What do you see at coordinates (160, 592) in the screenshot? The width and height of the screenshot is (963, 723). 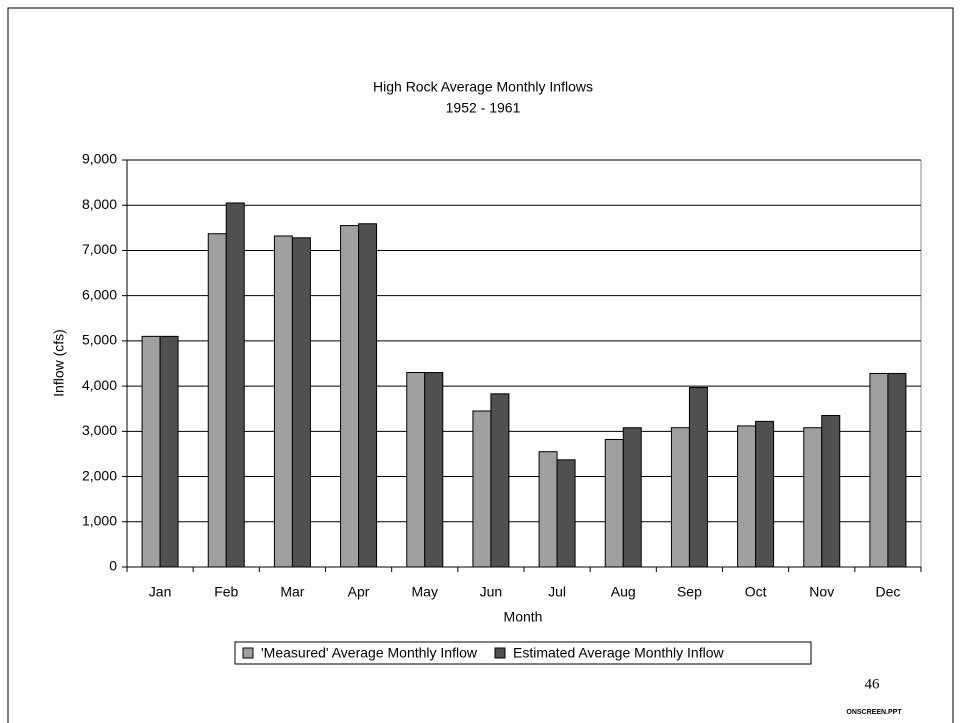 I see `x-tick-label: Jan` at bounding box center [160, 592].